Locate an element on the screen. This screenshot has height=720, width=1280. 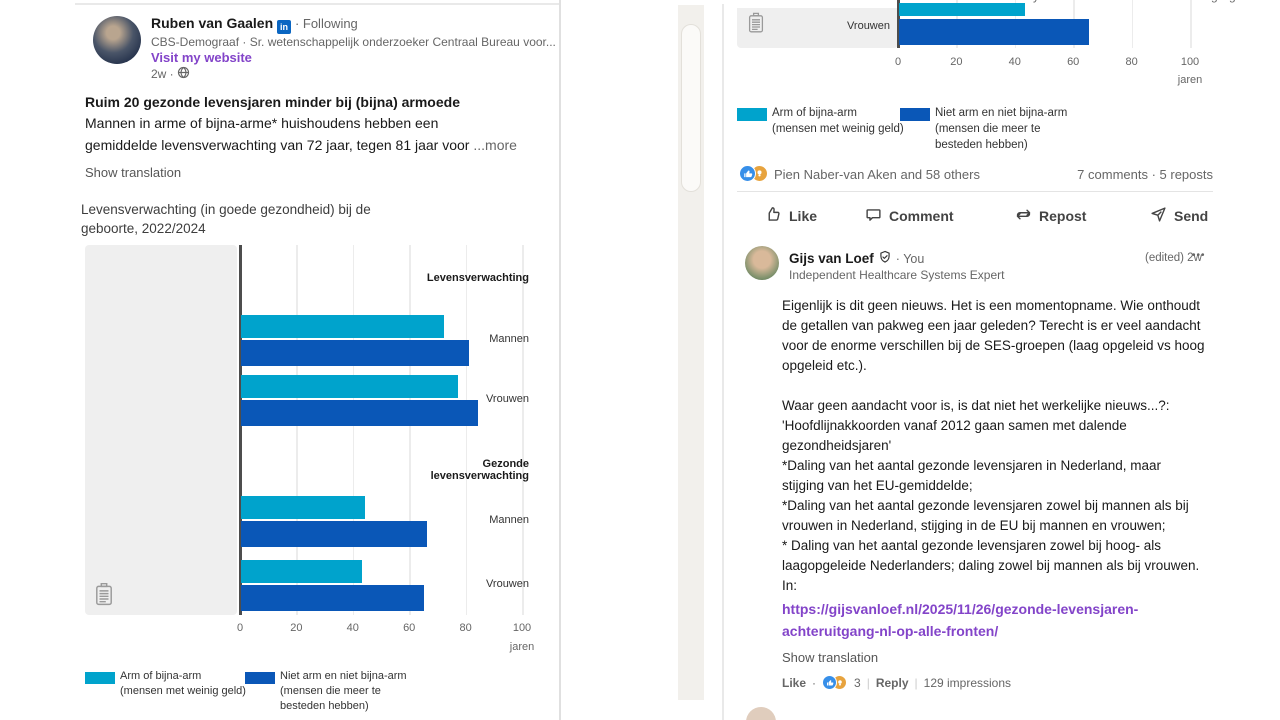
author-name: Ruben van Gaalen is located at coordinates (212, 23).